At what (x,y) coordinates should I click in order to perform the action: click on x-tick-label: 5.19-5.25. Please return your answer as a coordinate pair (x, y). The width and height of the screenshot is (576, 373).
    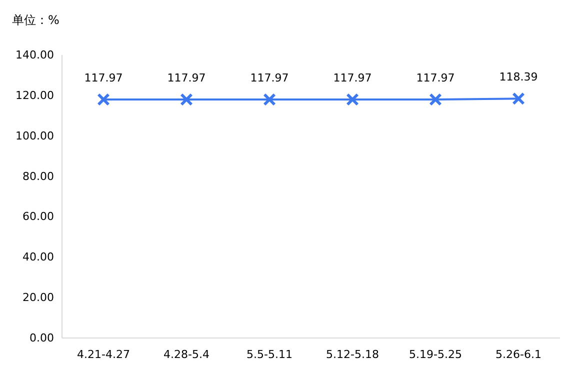
    Looking at the image, I should click on (435, 354).